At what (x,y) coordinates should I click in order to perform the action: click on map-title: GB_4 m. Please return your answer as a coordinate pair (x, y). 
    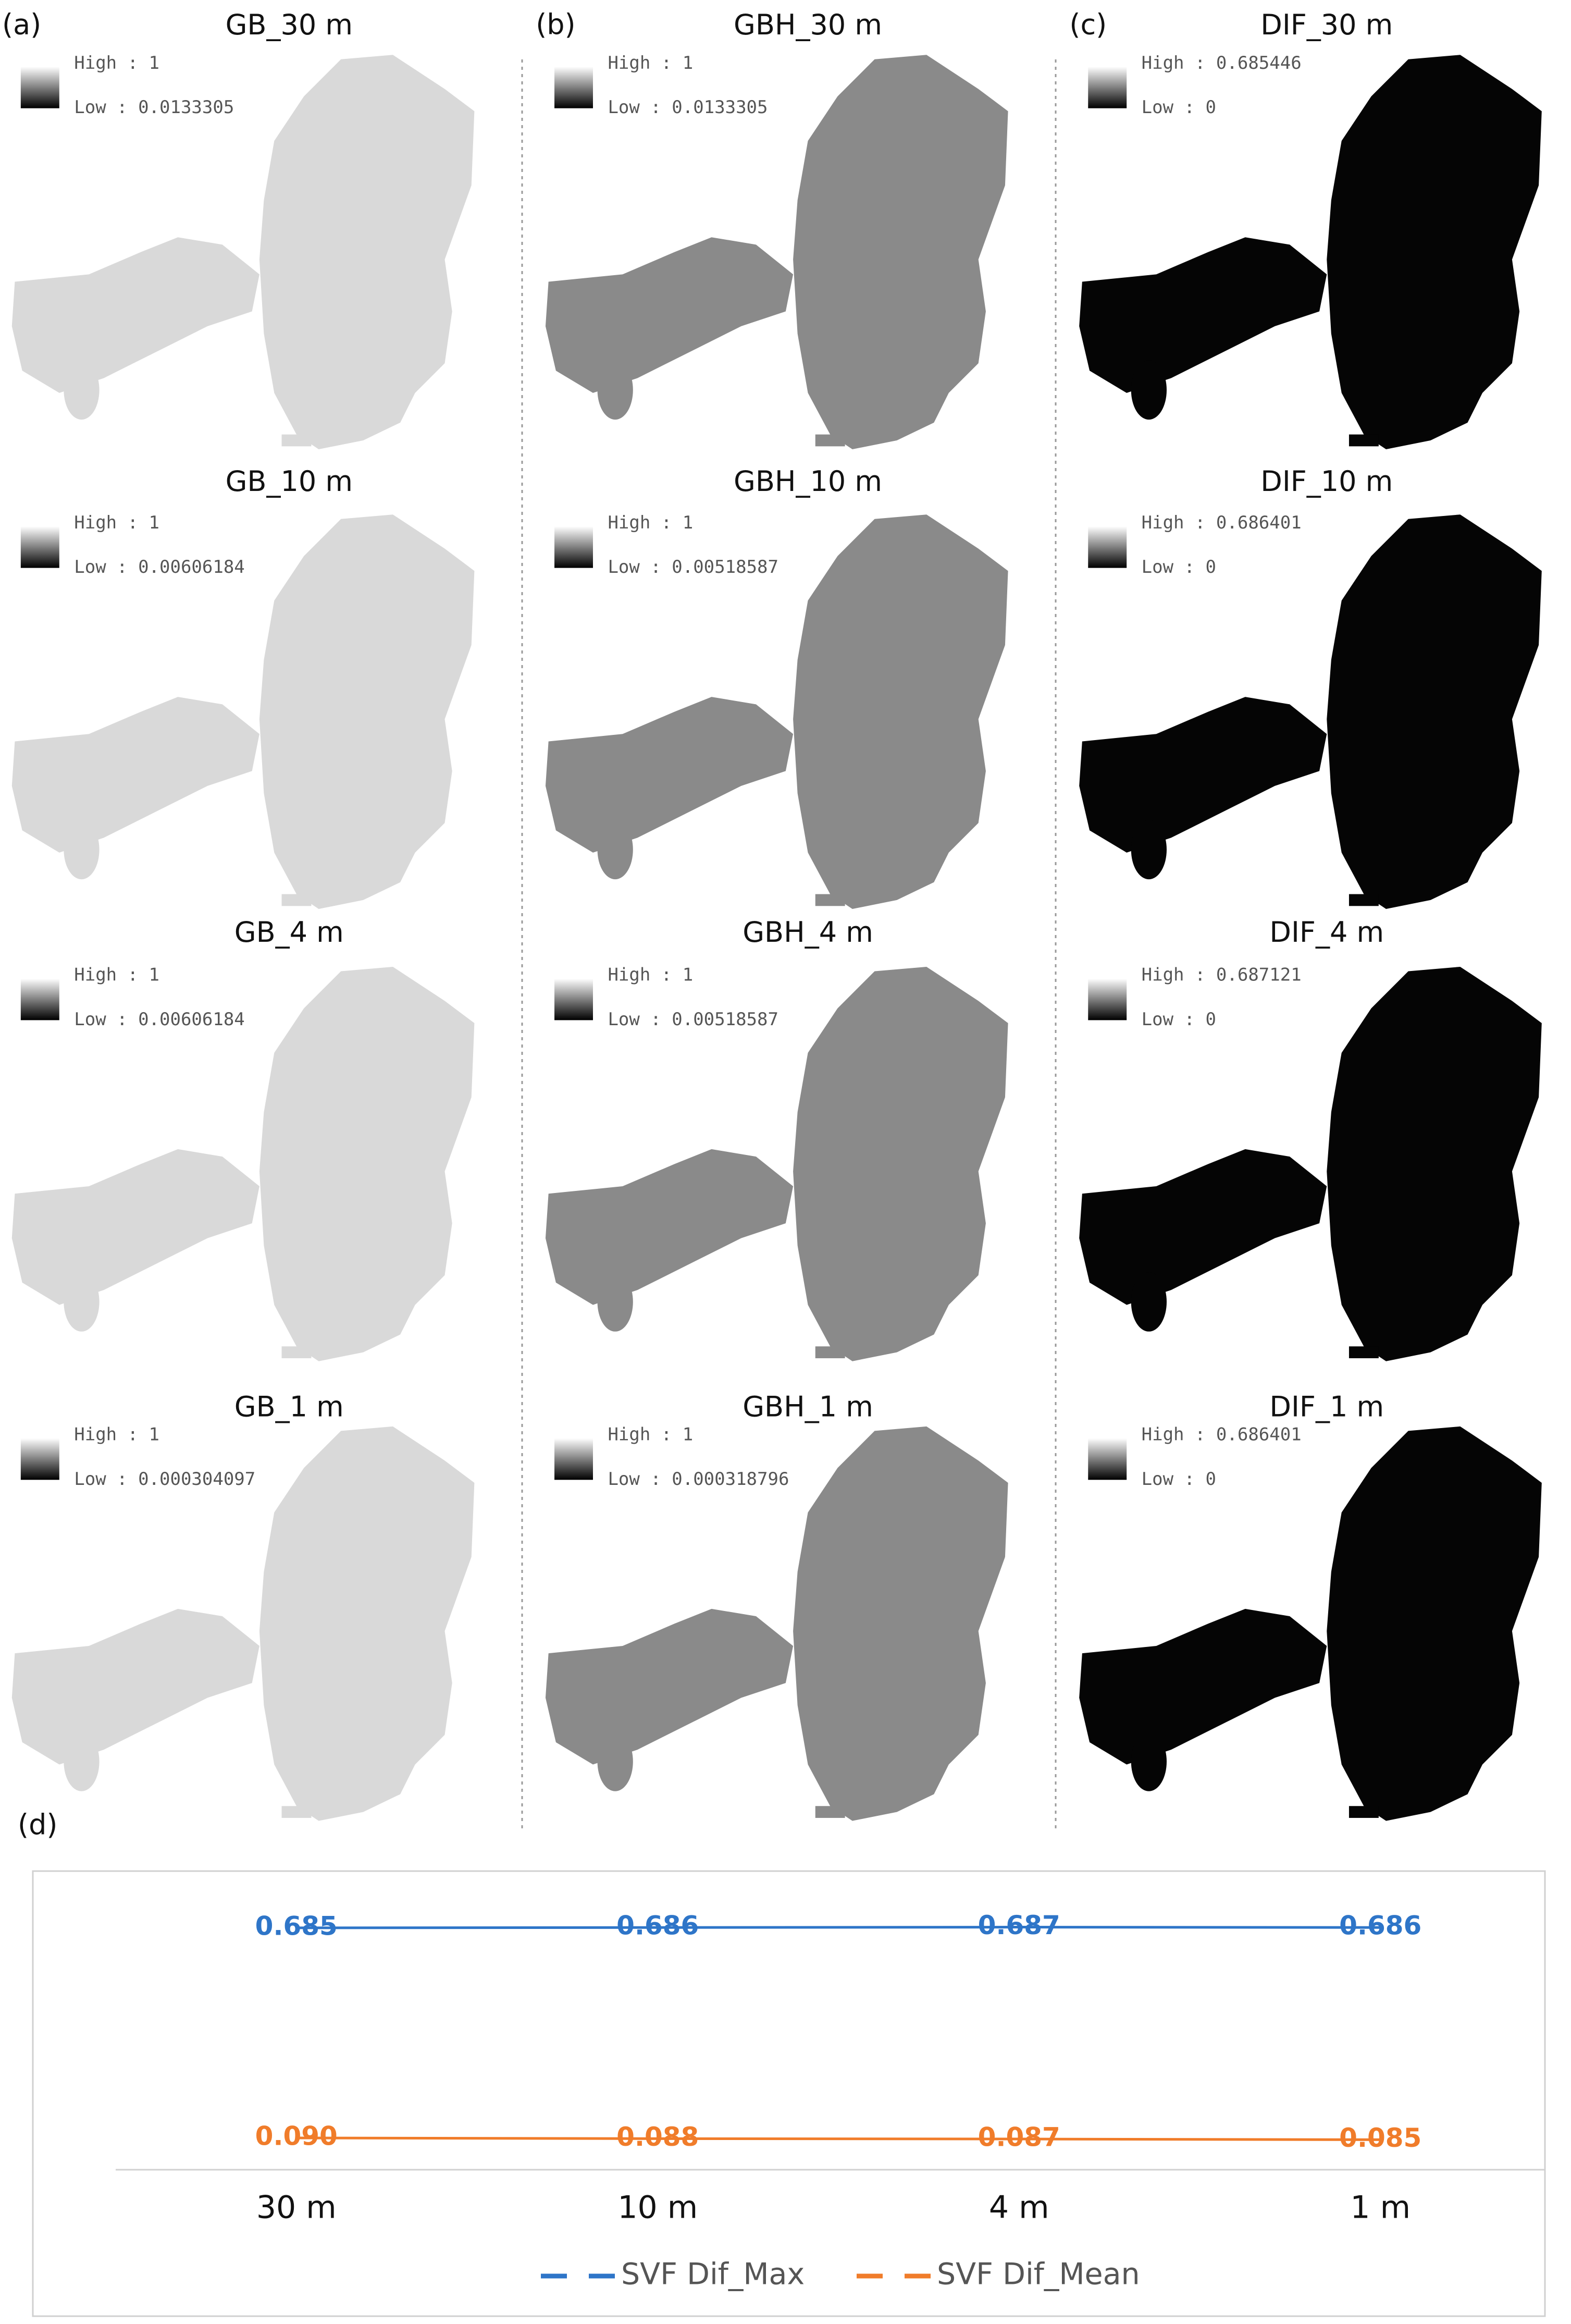
    Looking at the image, I should click on (289, 932).